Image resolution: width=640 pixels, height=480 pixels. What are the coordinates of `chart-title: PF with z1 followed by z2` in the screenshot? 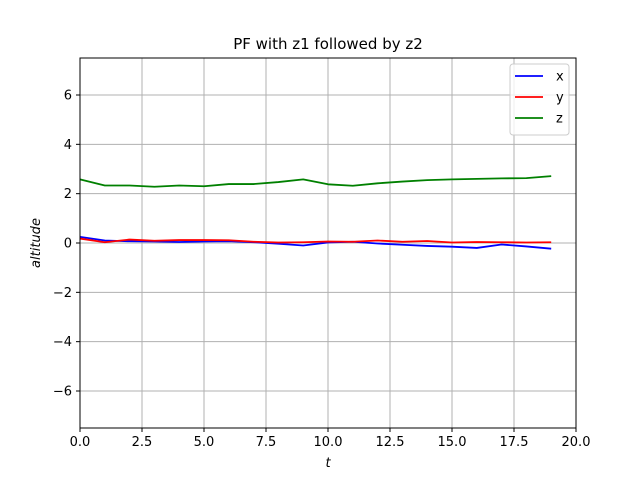 It's located at (328, 44).